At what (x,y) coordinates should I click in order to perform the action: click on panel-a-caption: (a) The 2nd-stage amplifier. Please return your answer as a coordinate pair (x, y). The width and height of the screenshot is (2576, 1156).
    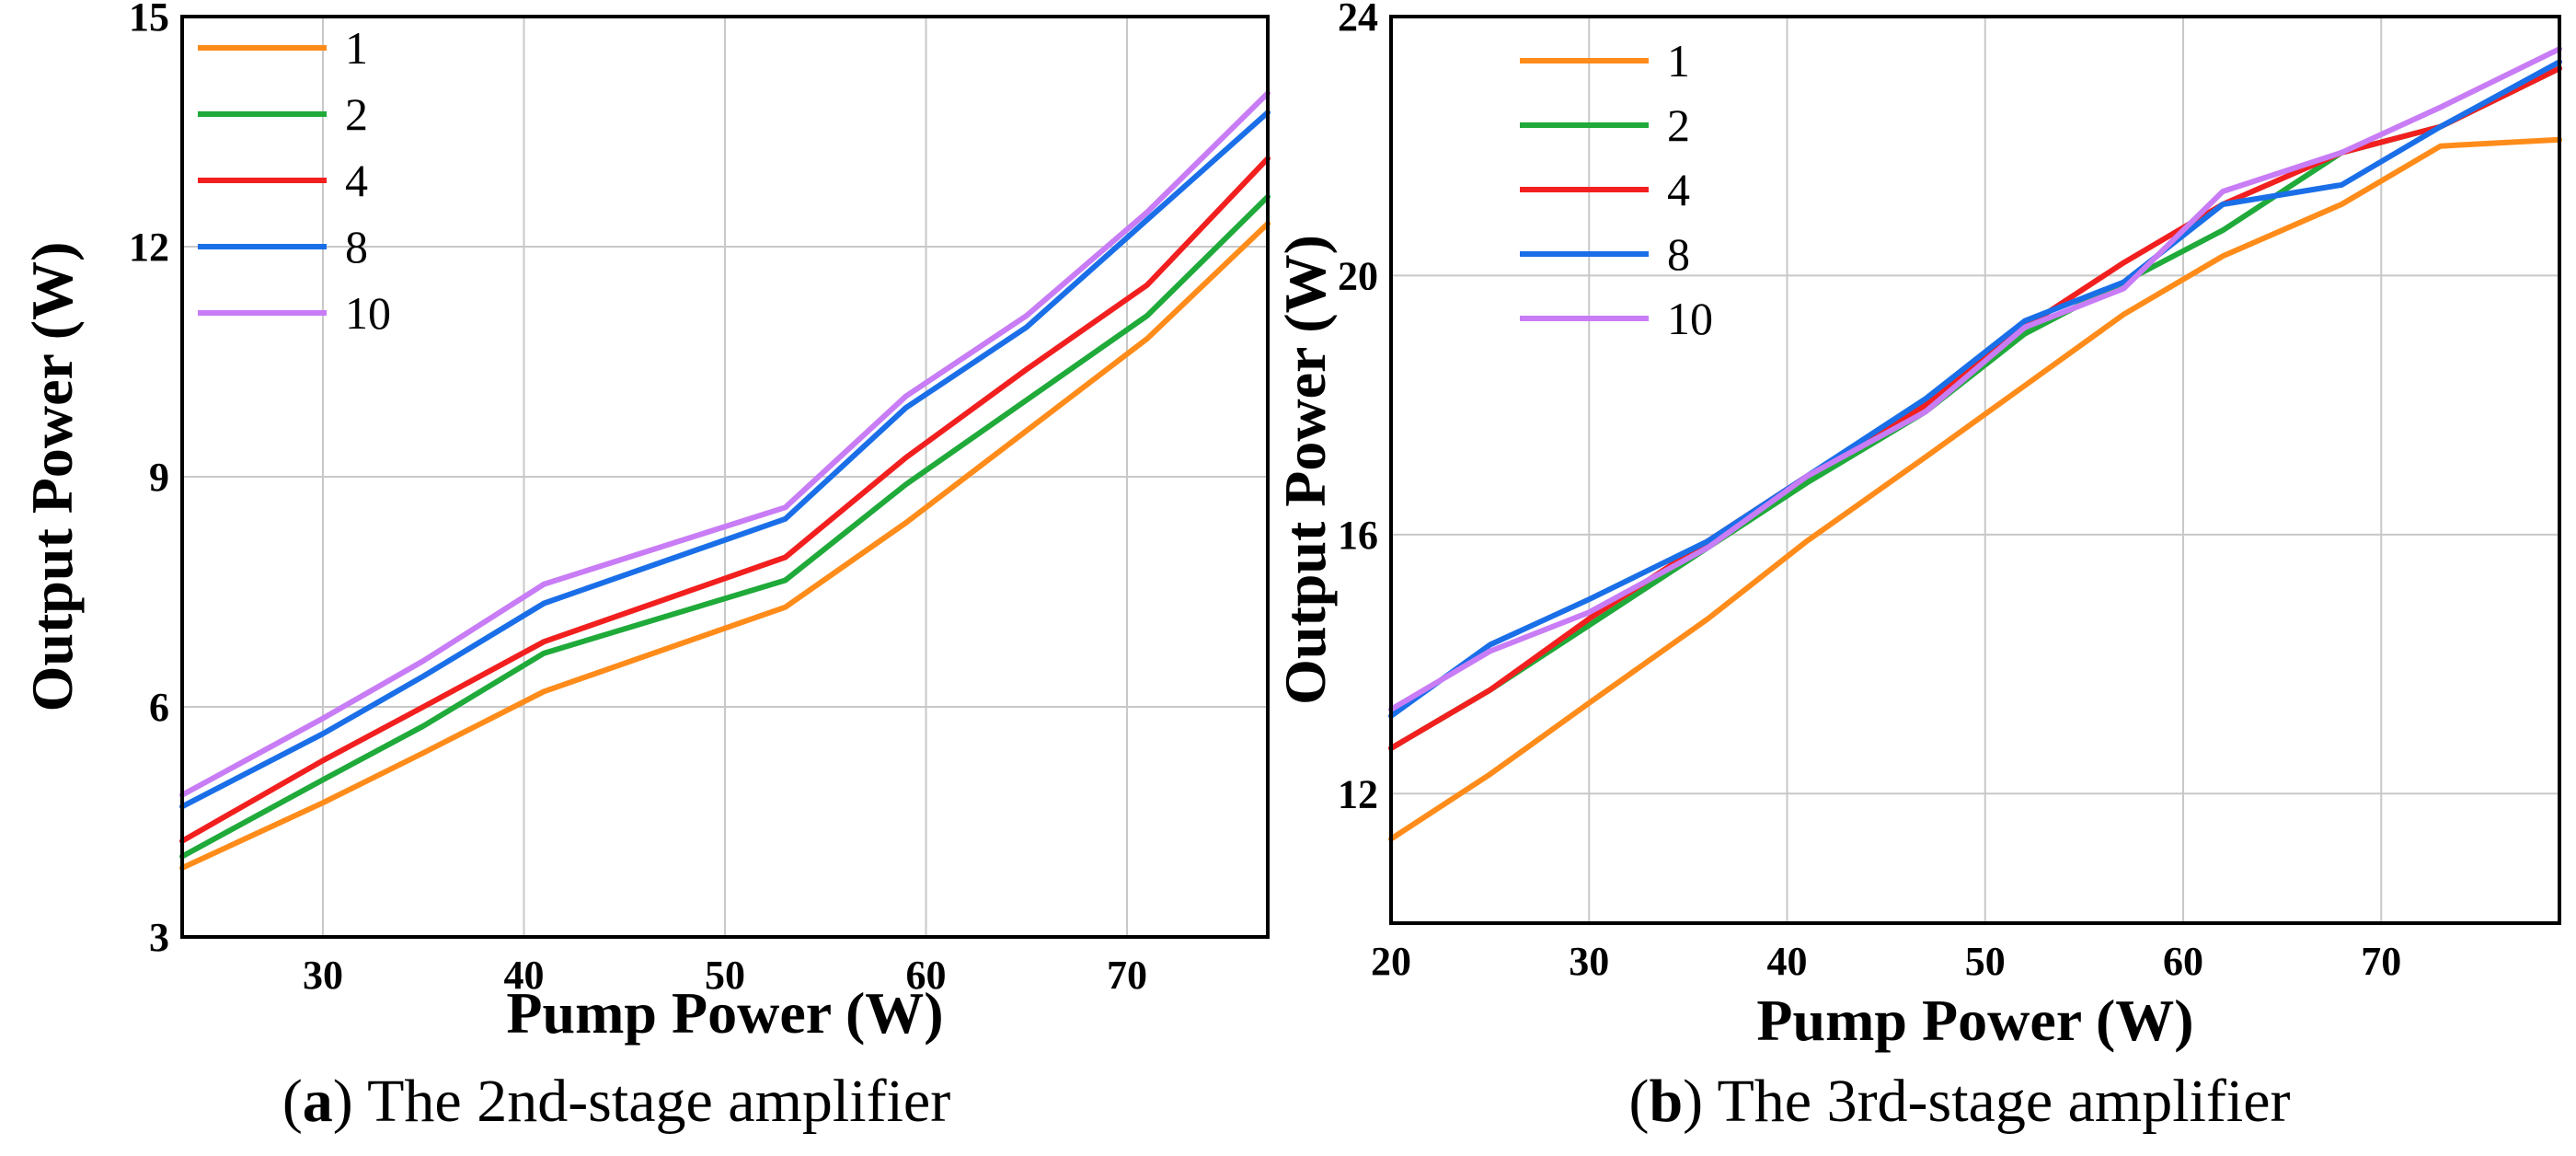
    Looking at the image, I should click on (616, 1101).